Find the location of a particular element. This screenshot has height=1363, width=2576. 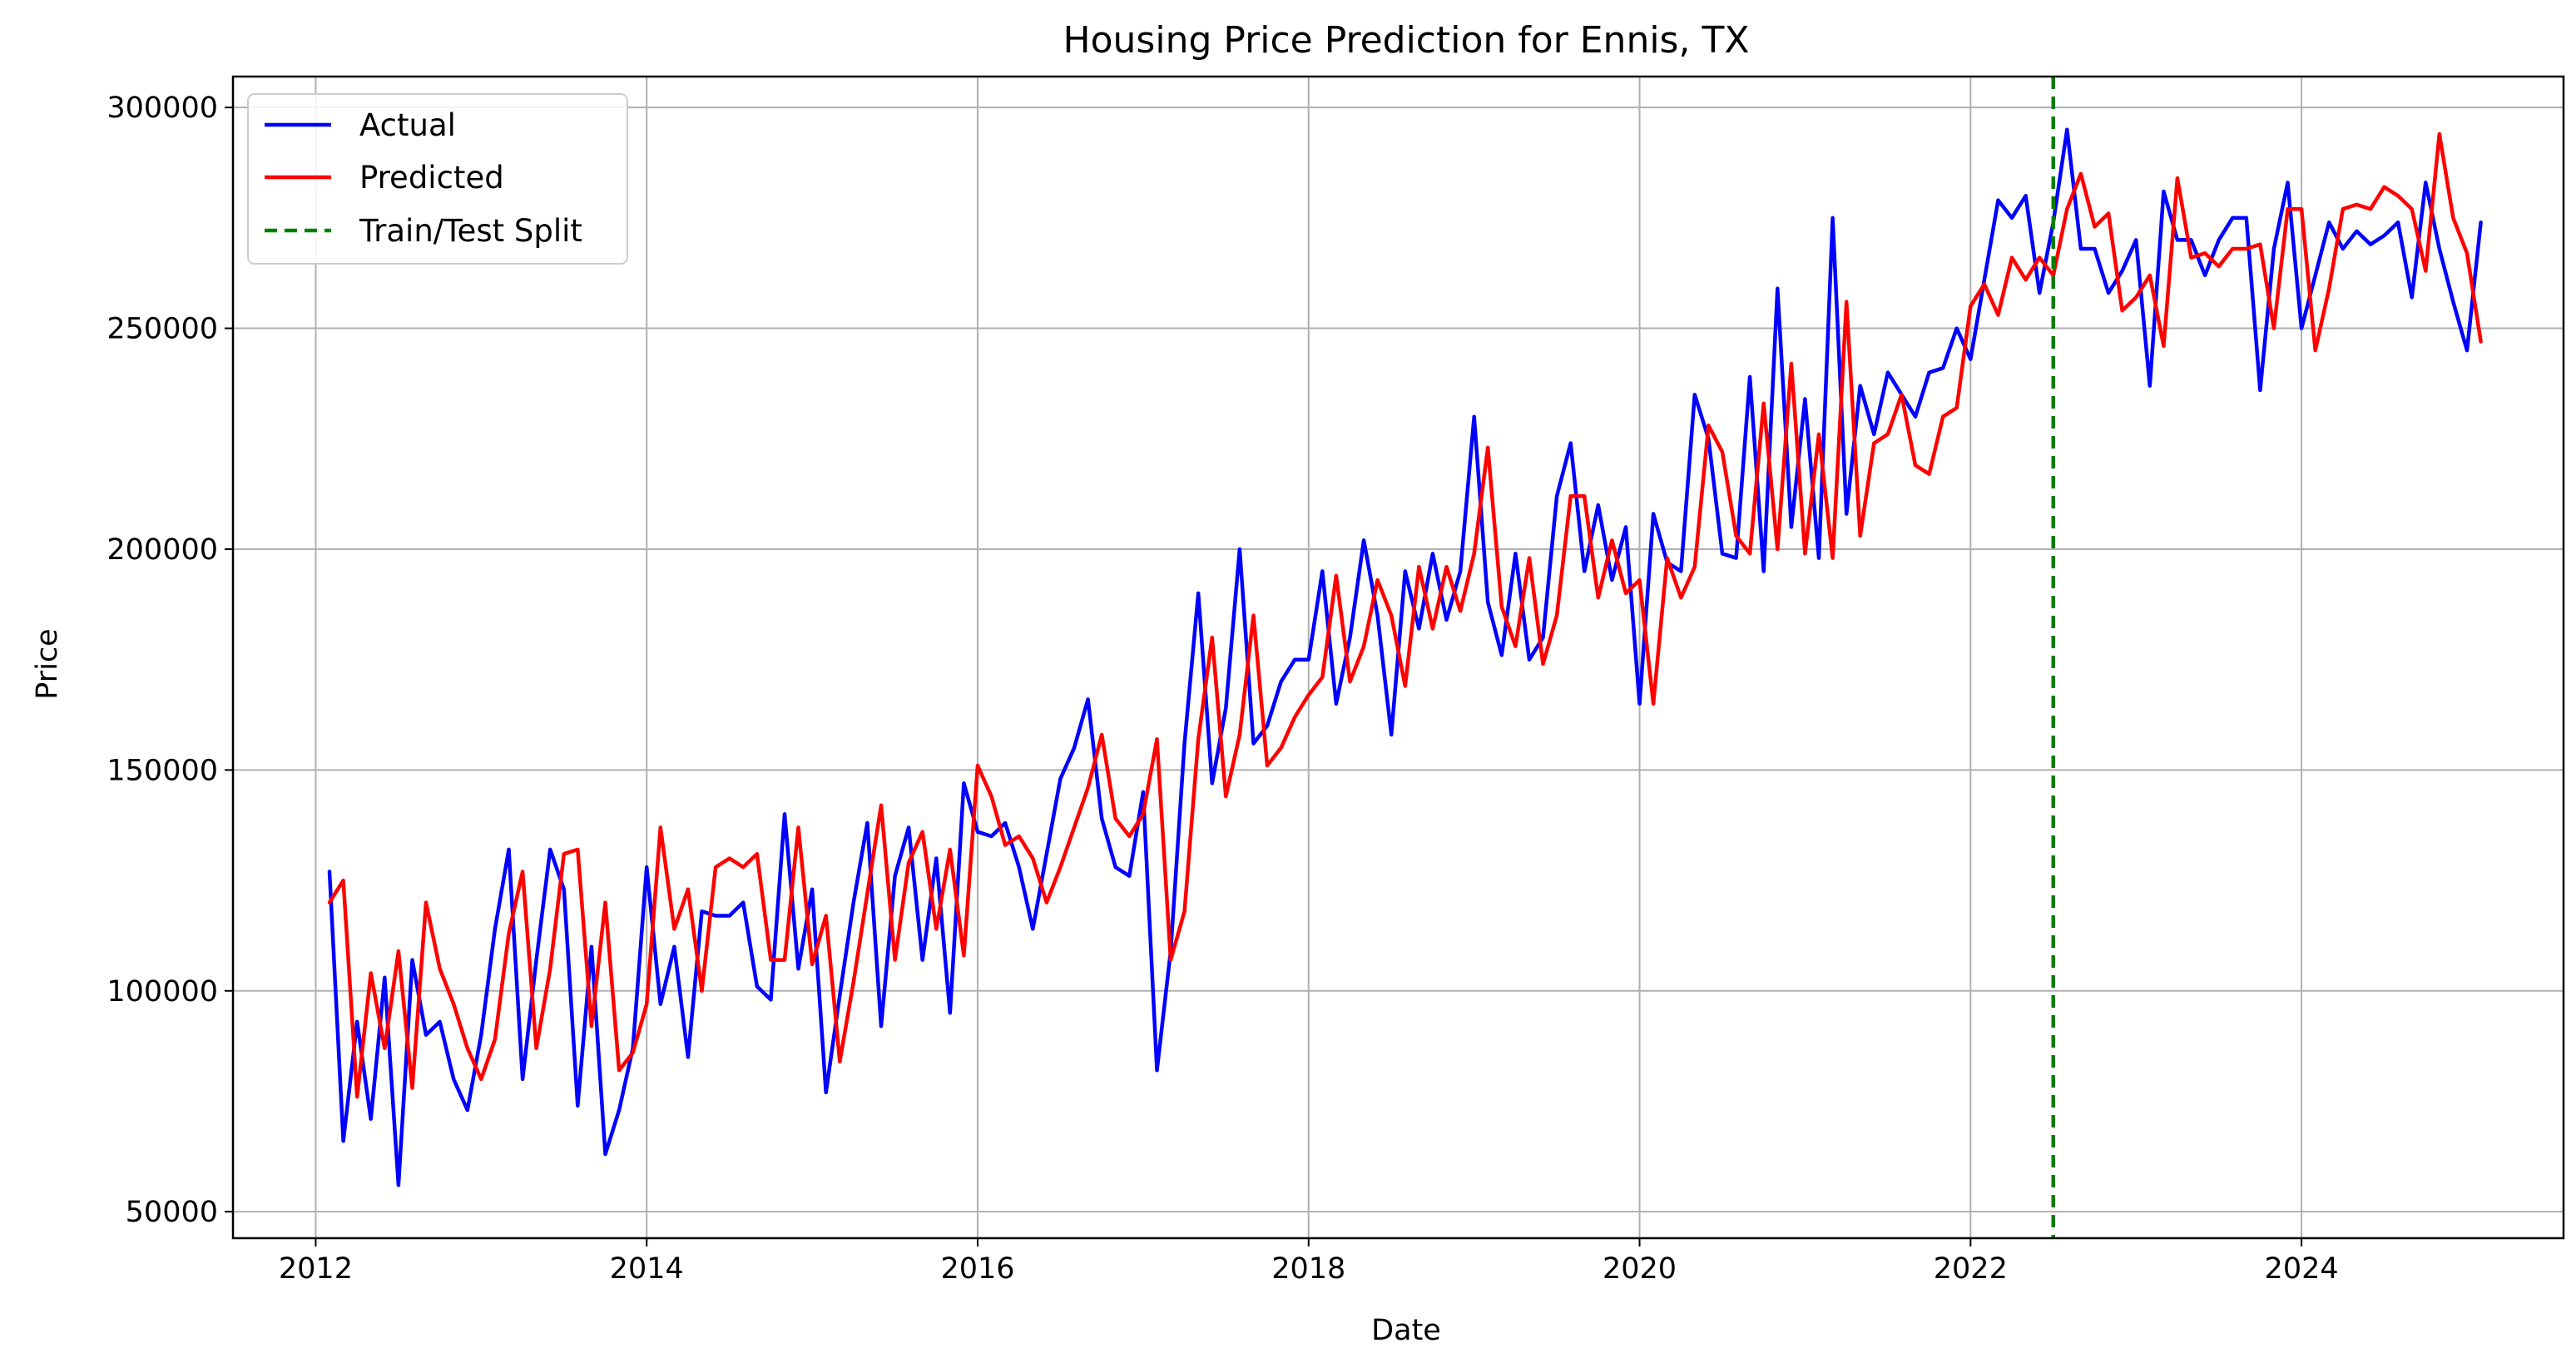

y-tick-label: 300000 is located at coordinates (163, 109).